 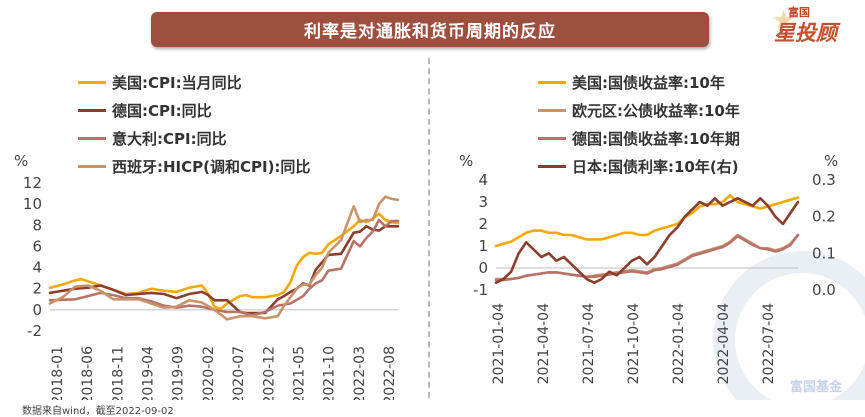 What do you see at coordinates (634, 343) in the screenshot?
I see `x-tick-label: 2021-10-04` at bounding box center [634, 343].